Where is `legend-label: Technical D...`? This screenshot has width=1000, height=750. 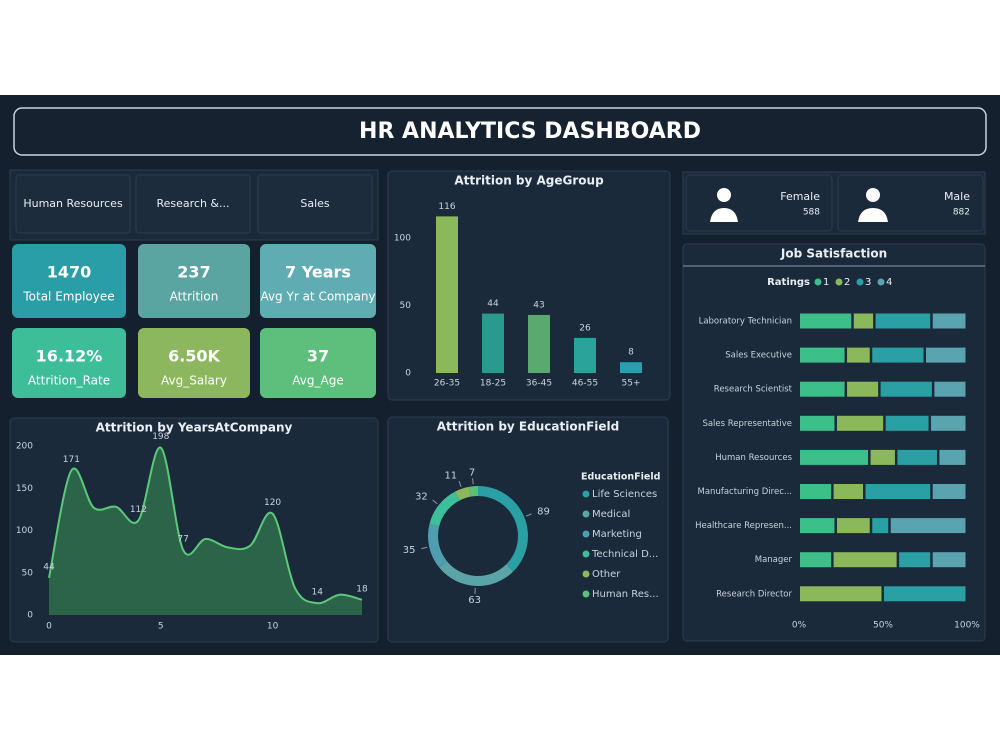 legend-label: Technical D... is located at coordinates (624, 554).